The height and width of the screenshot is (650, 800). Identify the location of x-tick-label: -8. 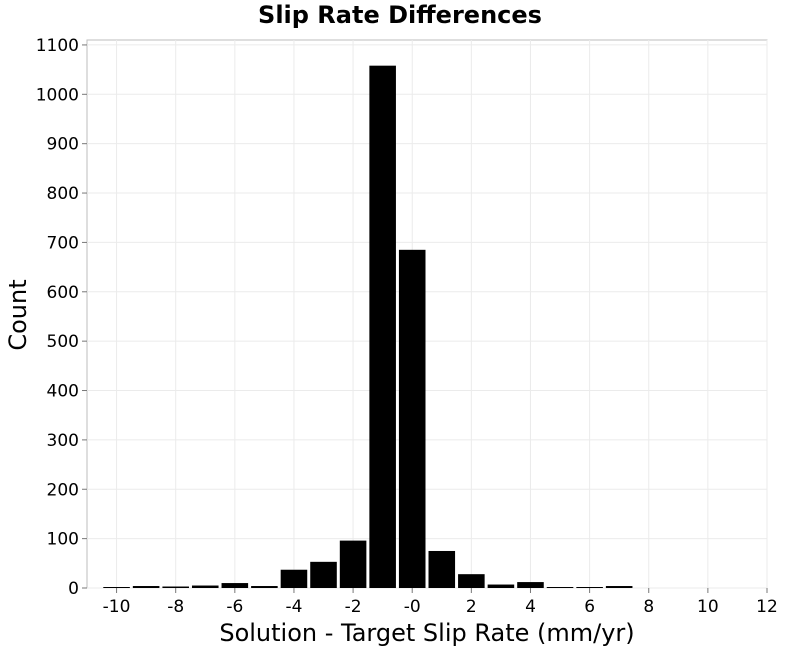
(175, 607).